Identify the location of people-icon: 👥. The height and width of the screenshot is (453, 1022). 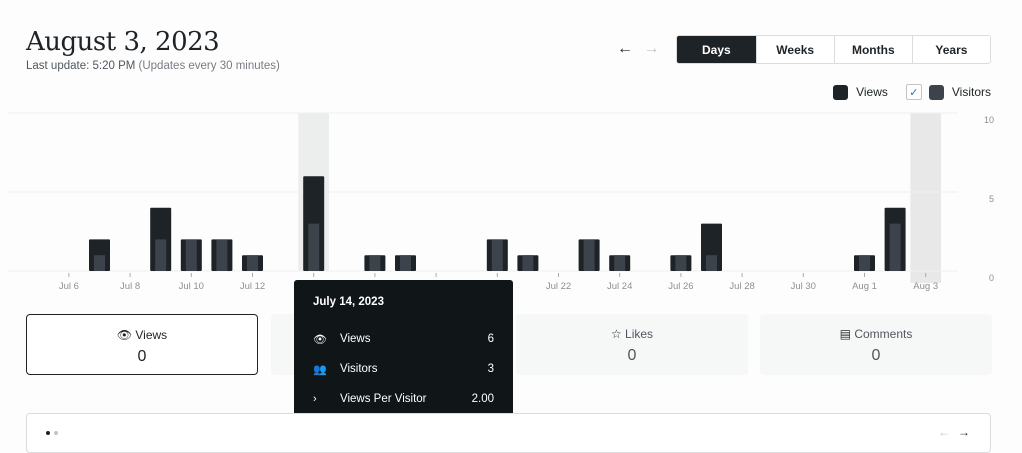
(320, 369).